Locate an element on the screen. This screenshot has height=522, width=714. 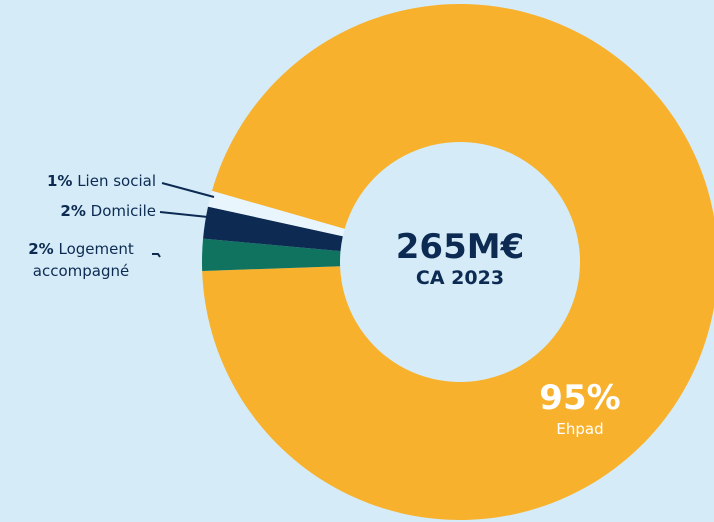
category-label: Domicile is located at coordinates (123, 211).